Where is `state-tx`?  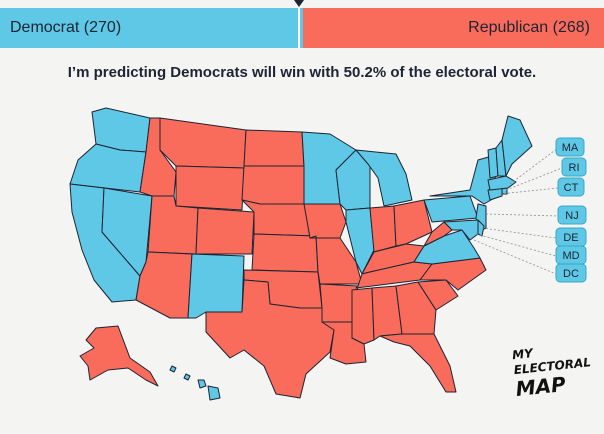 state-tx is located at coordinates (270, 339).